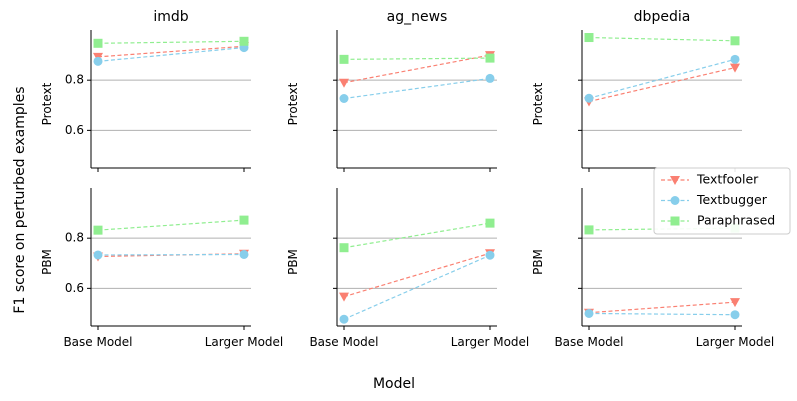 This screenshot has height=401, width=797. What do you see at coordinates (170, 17) in the screenshot?
I see `panel-title: imdb` at bounding box center [170, 17].